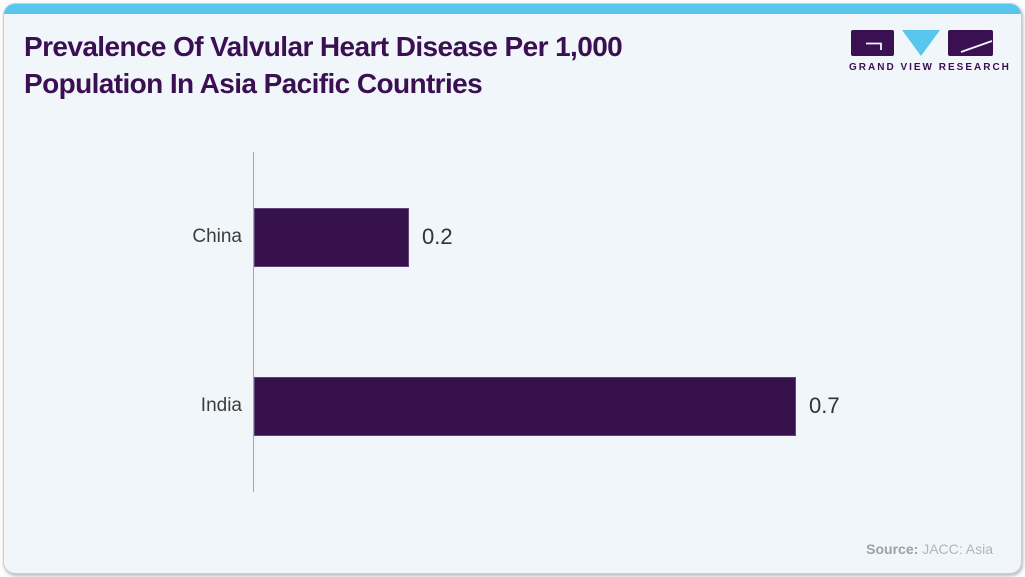 This screenshot has width=1025, height=577. What do you see at coordinates (976, 46) in the screenshot?
I see `logo-r-mark` at bounding box center [976, 46].